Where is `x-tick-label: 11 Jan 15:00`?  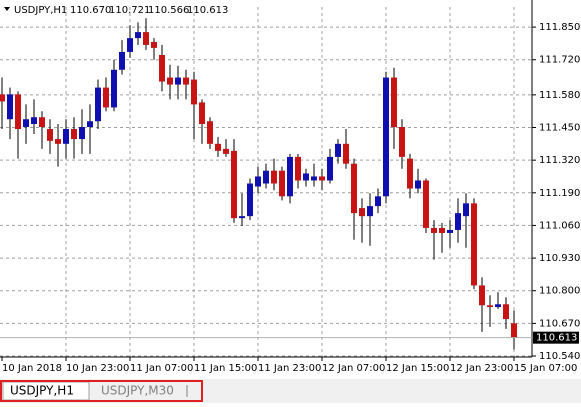
x-tick-label: 11 Jan 15:00 is located at coordinates (225, 368).